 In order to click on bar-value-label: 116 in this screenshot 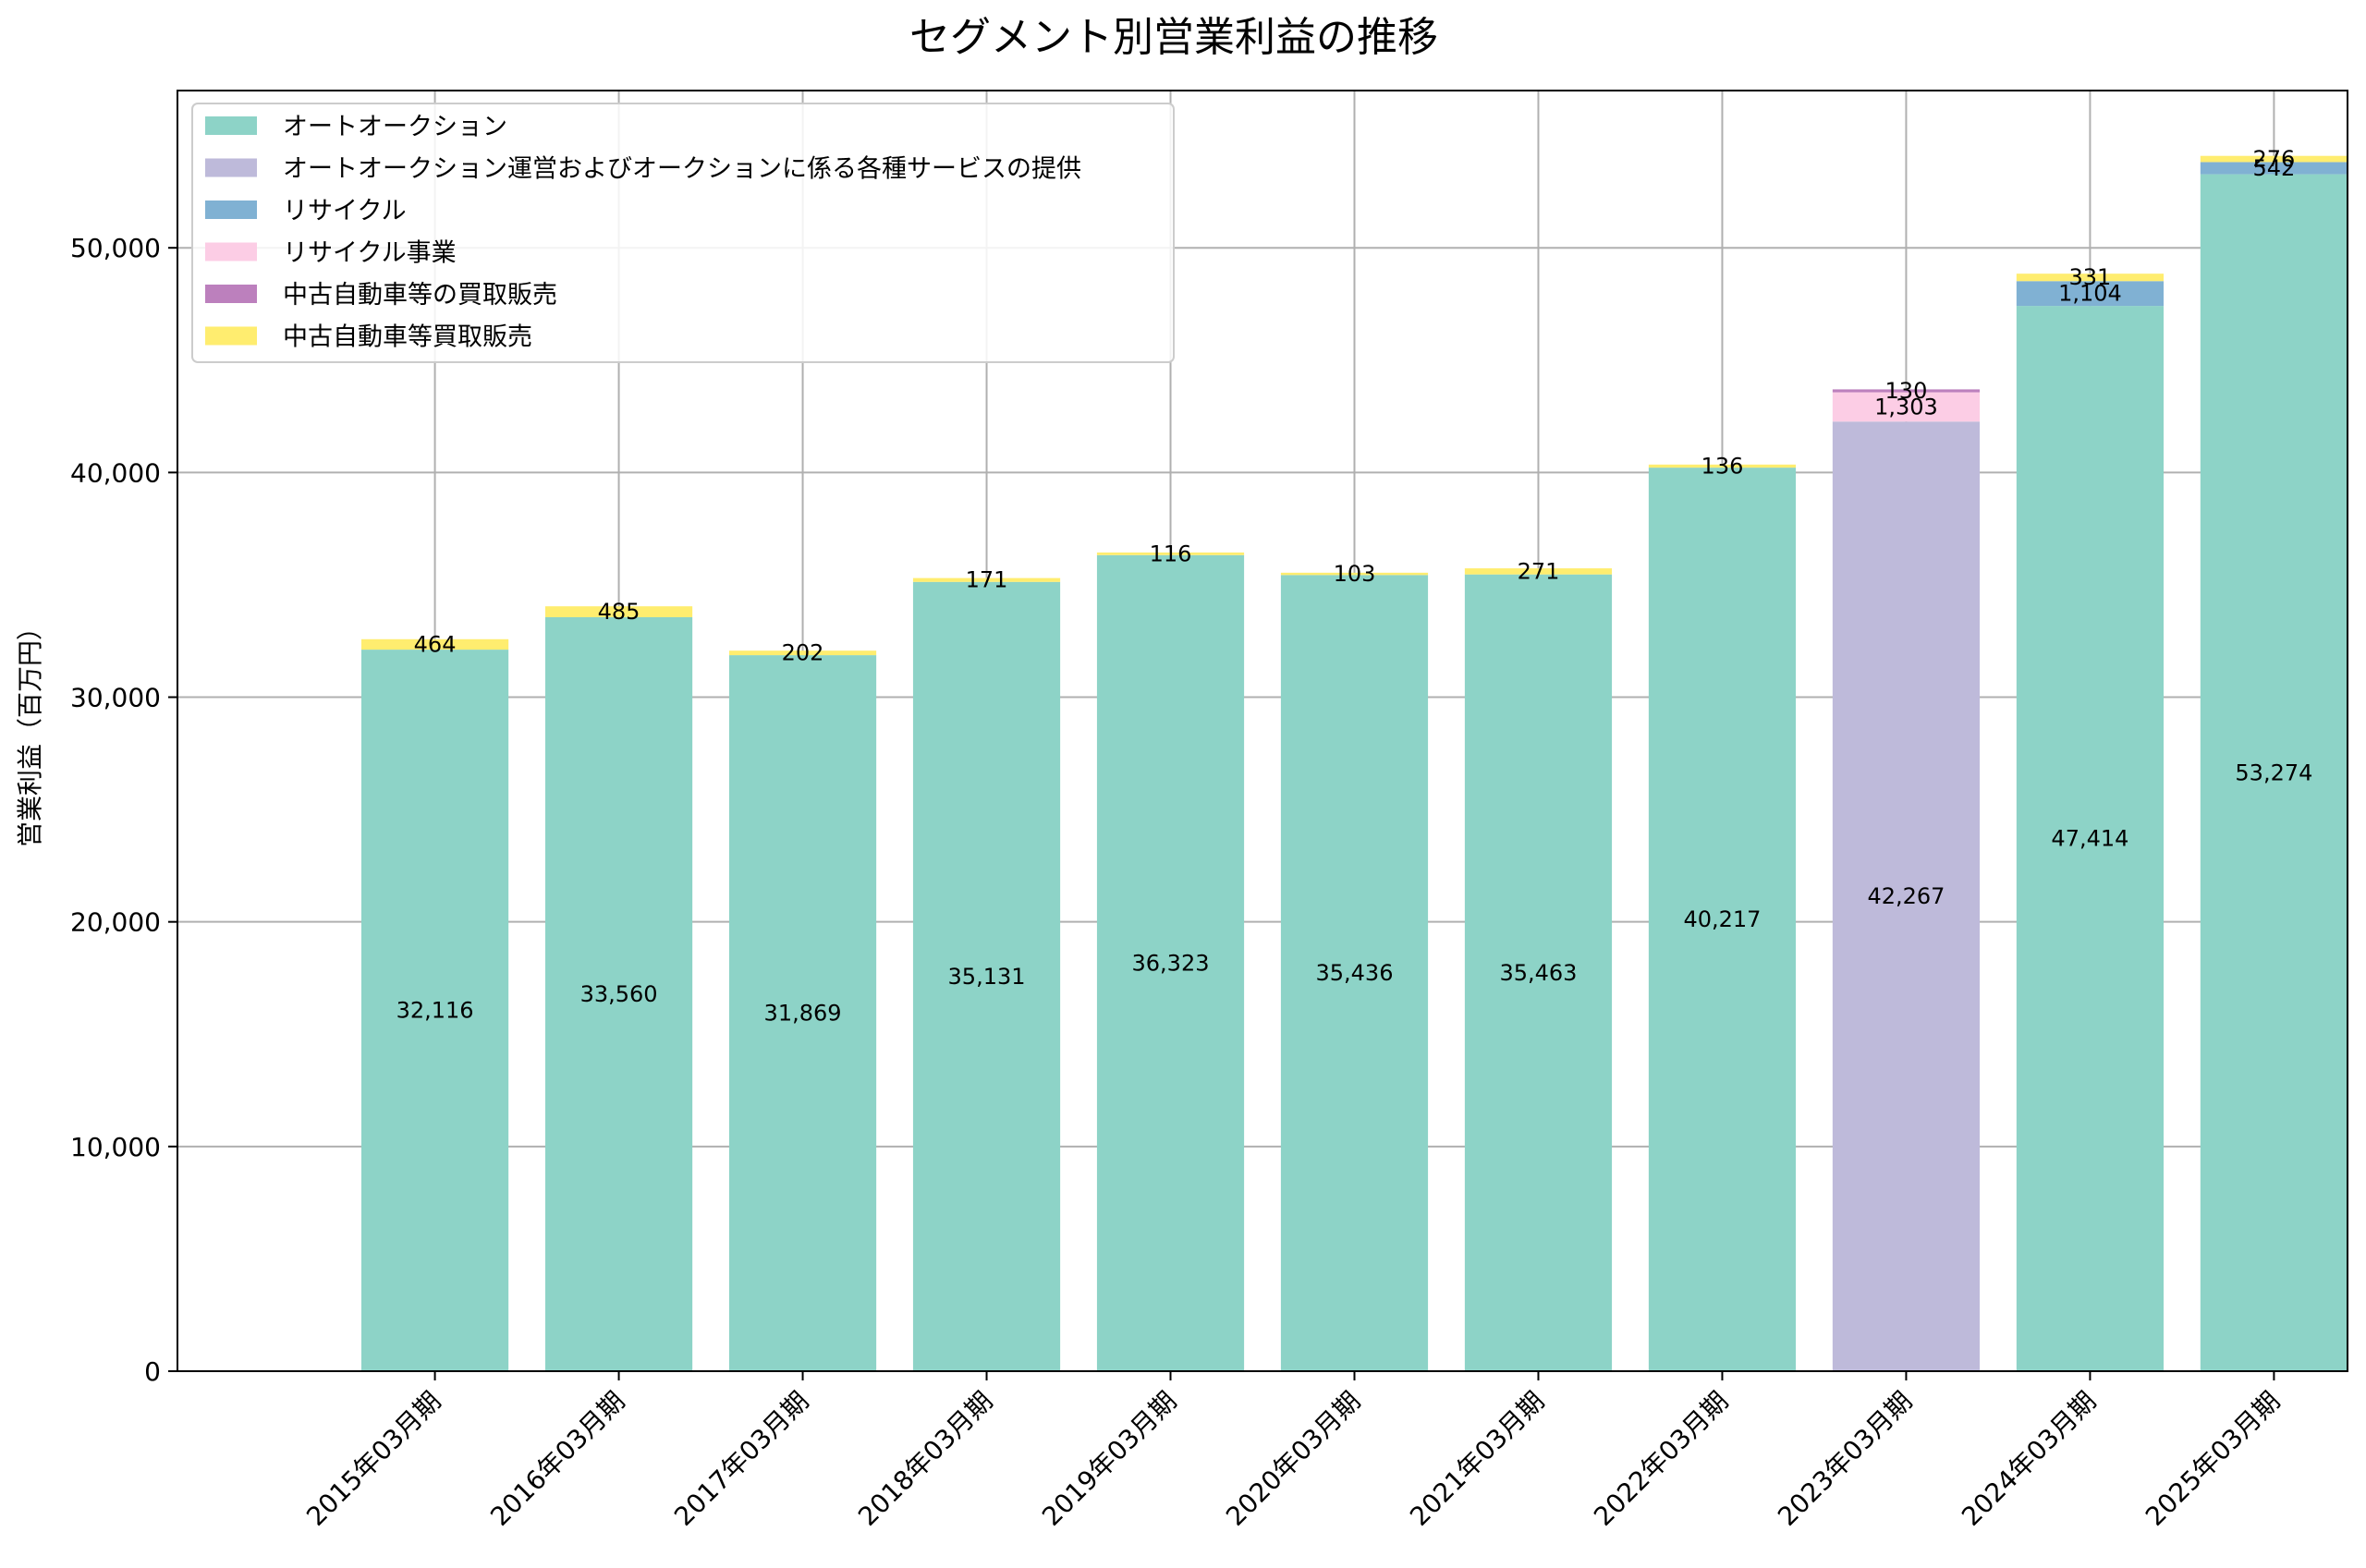, I will do `click(1171, 553)`.